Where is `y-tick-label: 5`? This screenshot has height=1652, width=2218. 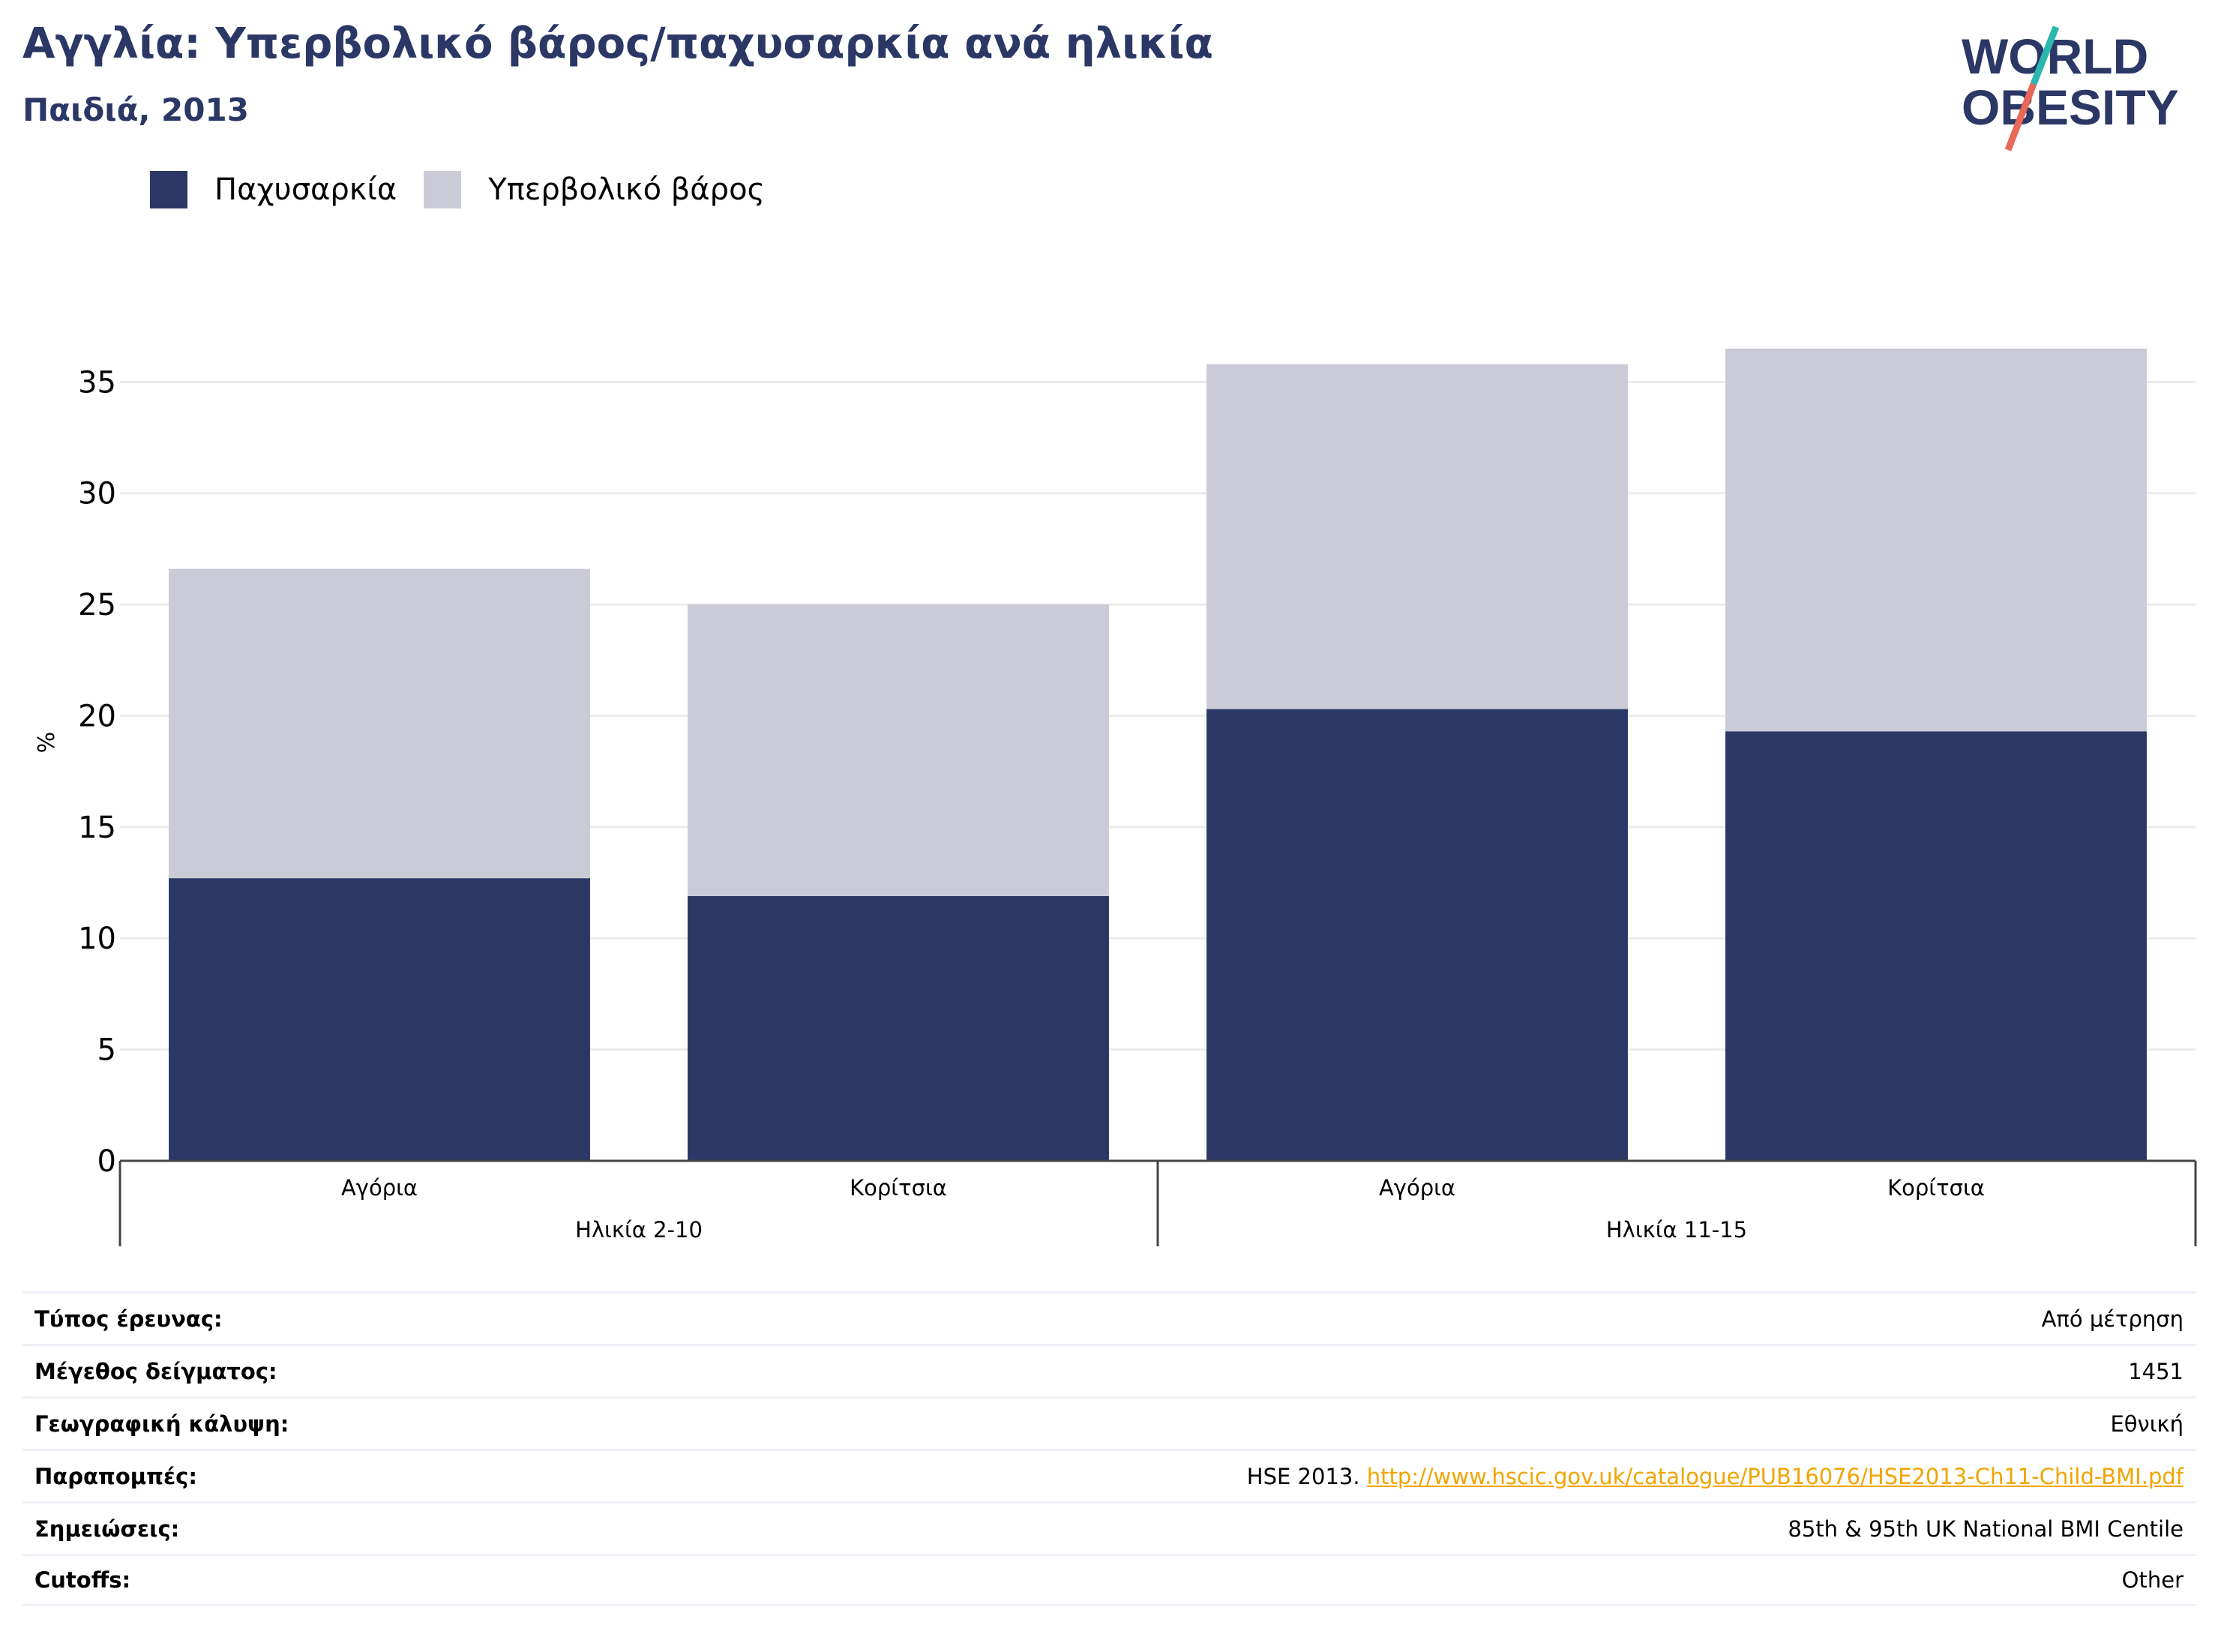 y-tick-label: 5 is located at coordinates (106, 1050).